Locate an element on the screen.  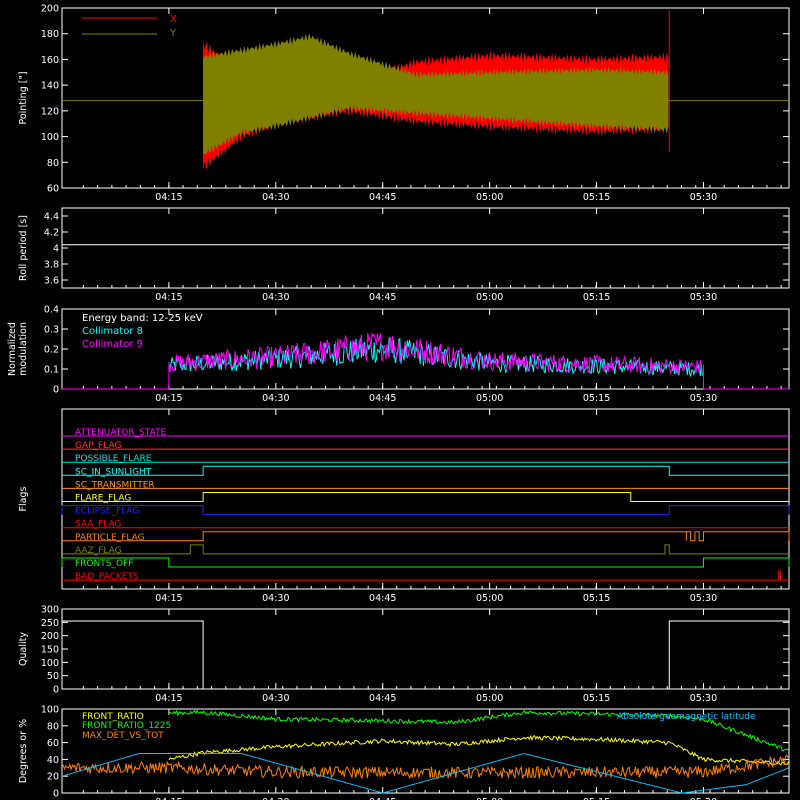
y-tick-label-4-1: 50 is located at coordinates (53, 676).